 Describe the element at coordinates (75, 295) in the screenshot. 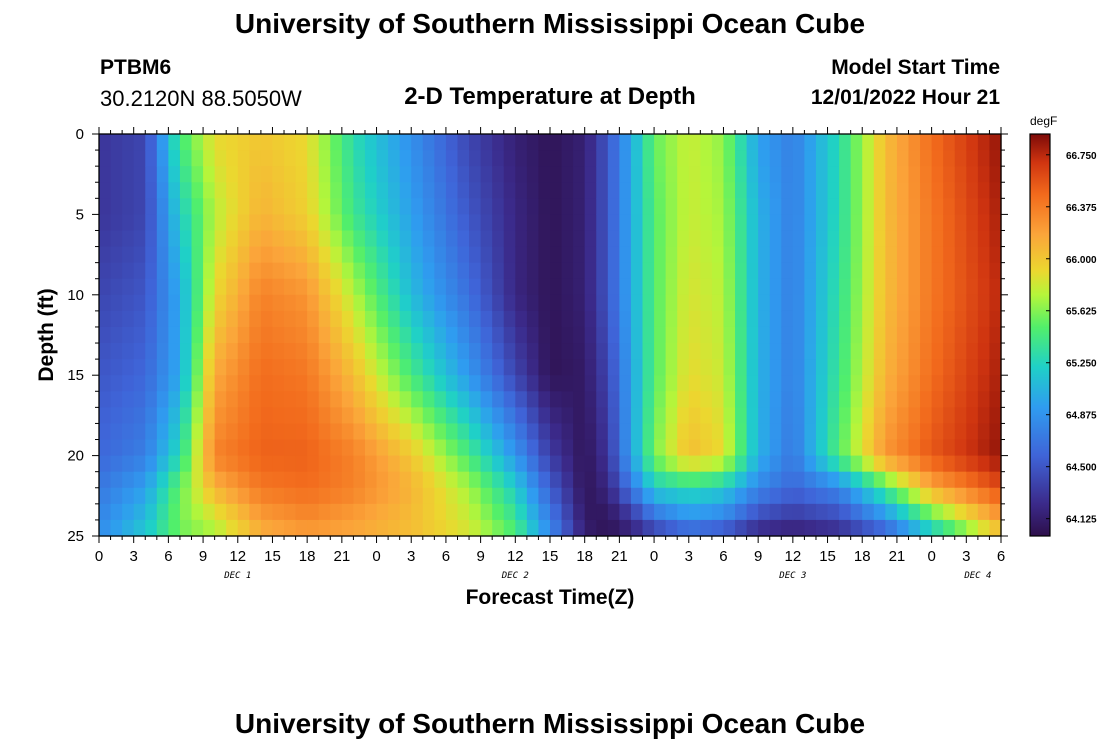

I see `y-tick-label: 10` at that location.